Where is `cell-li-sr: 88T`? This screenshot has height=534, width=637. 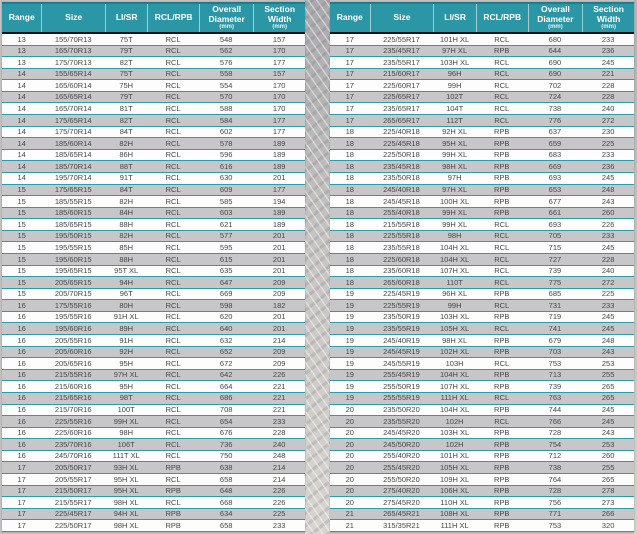
cell-li-sr: 88T is located at coordinates (126, 166).